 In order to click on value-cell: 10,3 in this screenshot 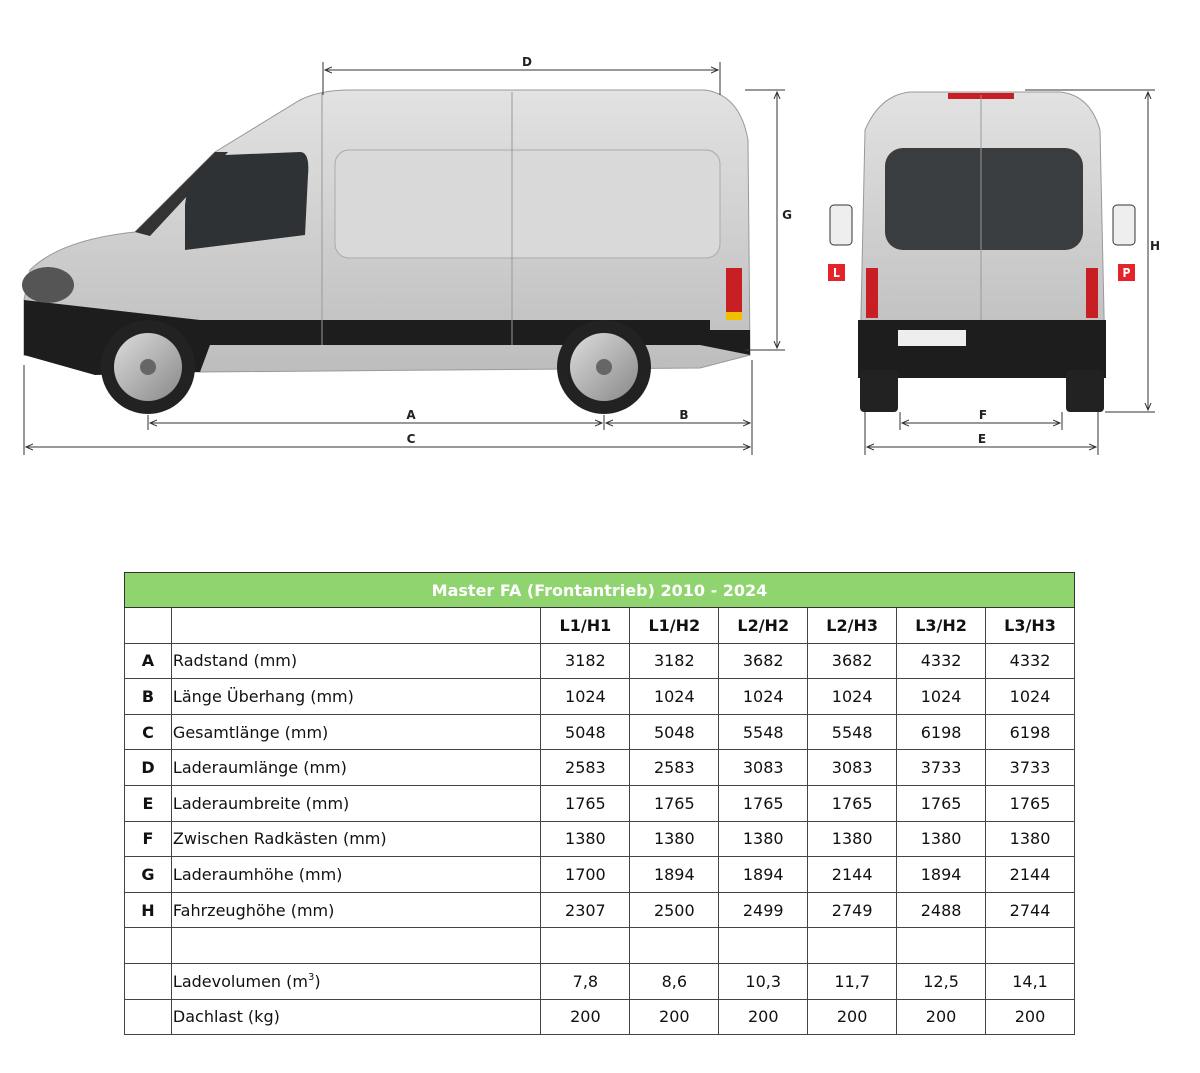, I will do `click(763, 981)`.